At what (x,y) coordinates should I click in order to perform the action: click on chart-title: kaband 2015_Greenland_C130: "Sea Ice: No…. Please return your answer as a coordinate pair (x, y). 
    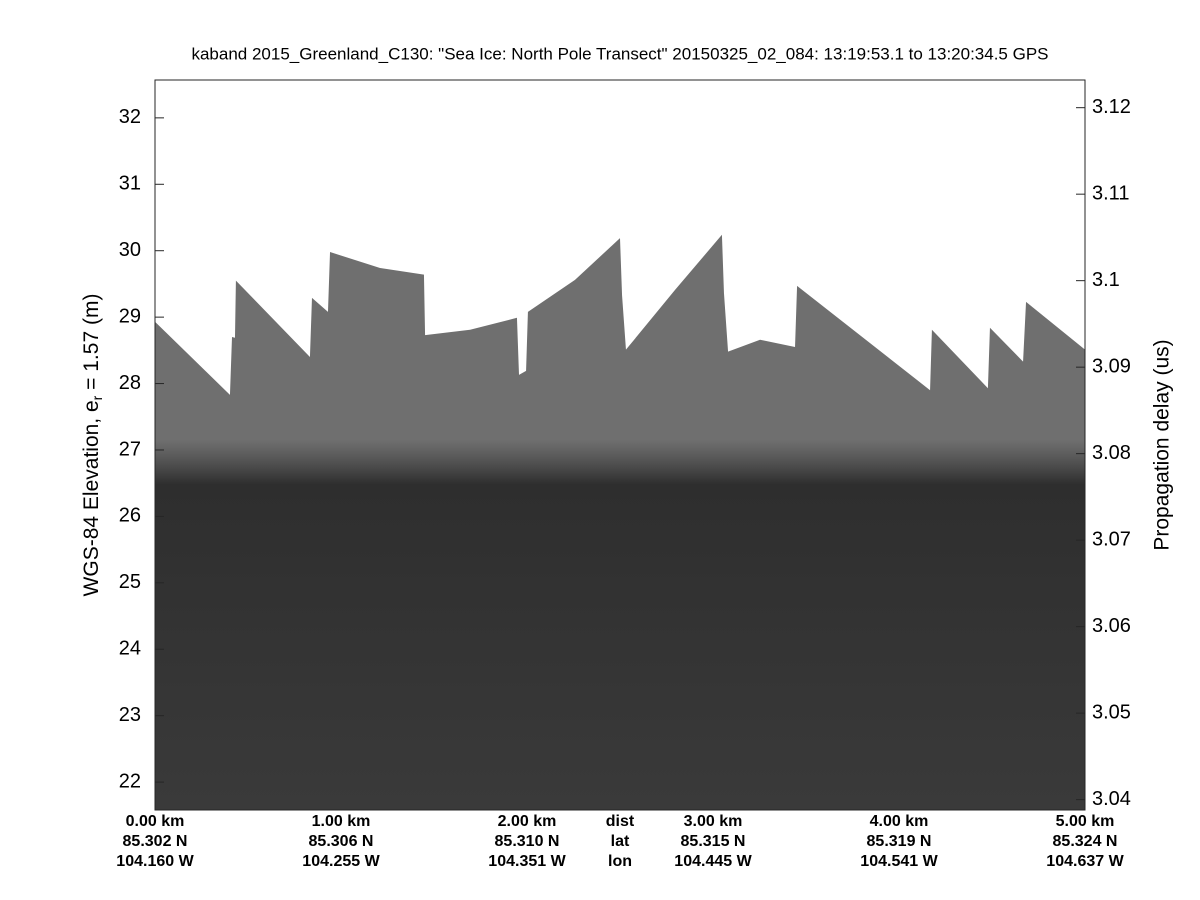
    Looking at the image, I should click on (619, 53).